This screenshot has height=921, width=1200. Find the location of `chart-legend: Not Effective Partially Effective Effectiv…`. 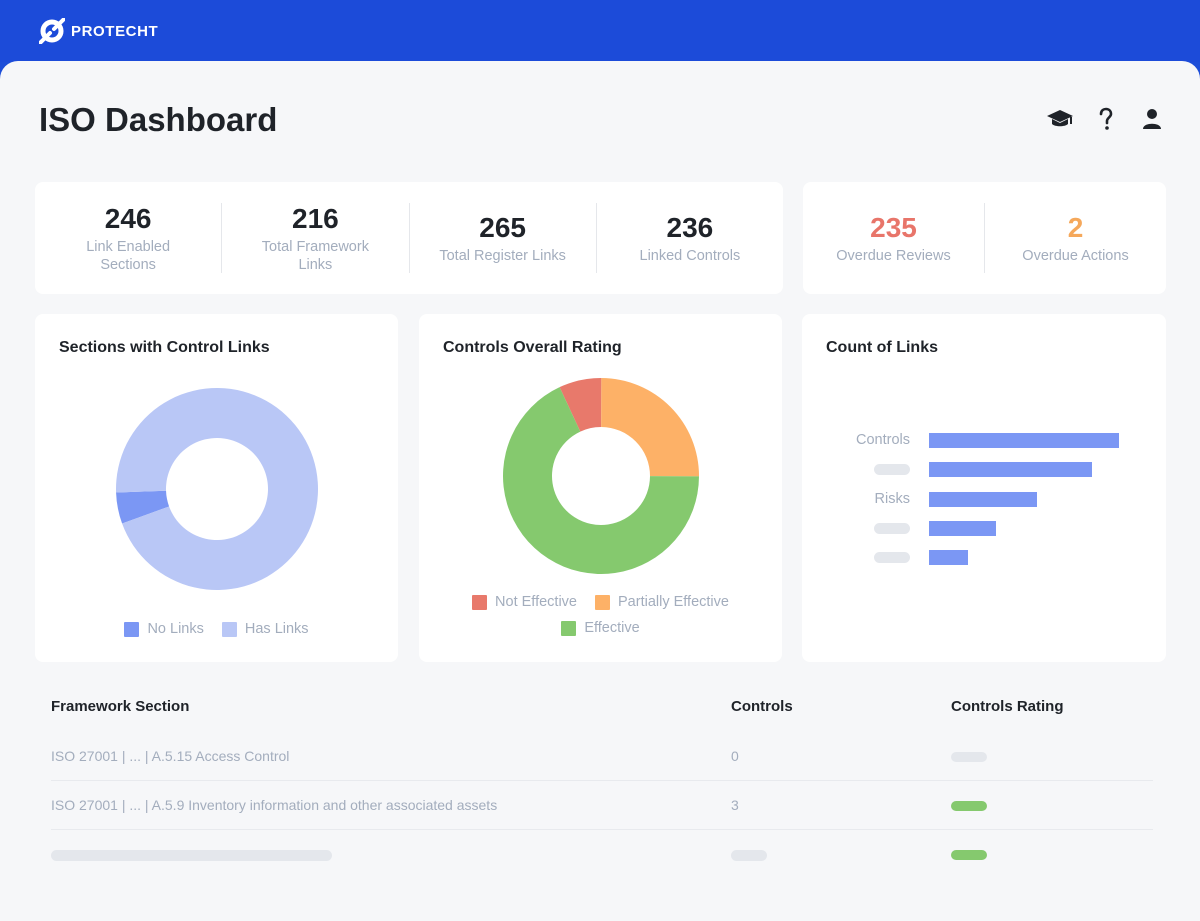

chart-legend: Not Effective Partially Effective Effectiv… is located at coordinates (600, 615).